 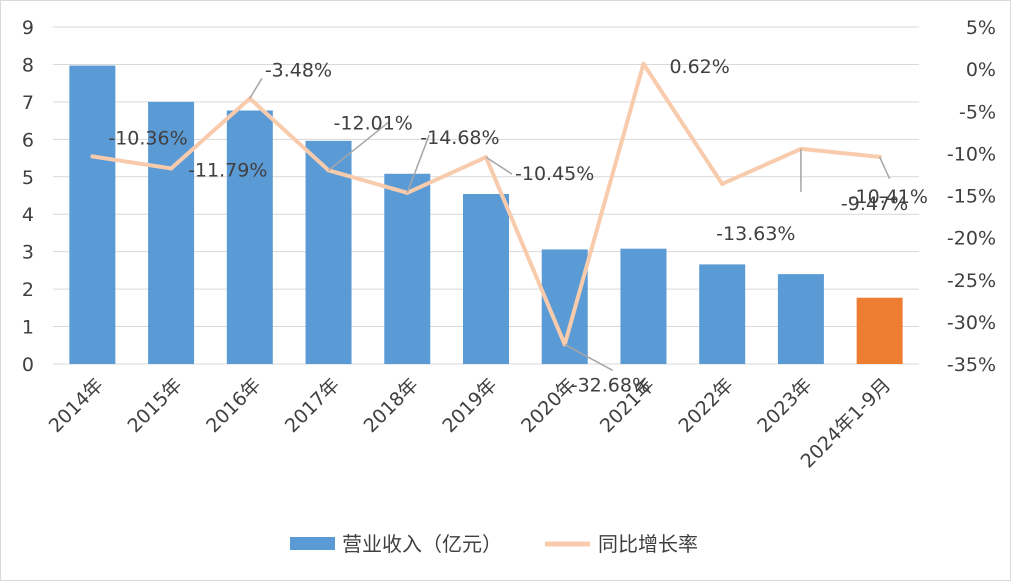 I want to click on legend-label-growth: 同比增长率, so click(x=648, y=544).